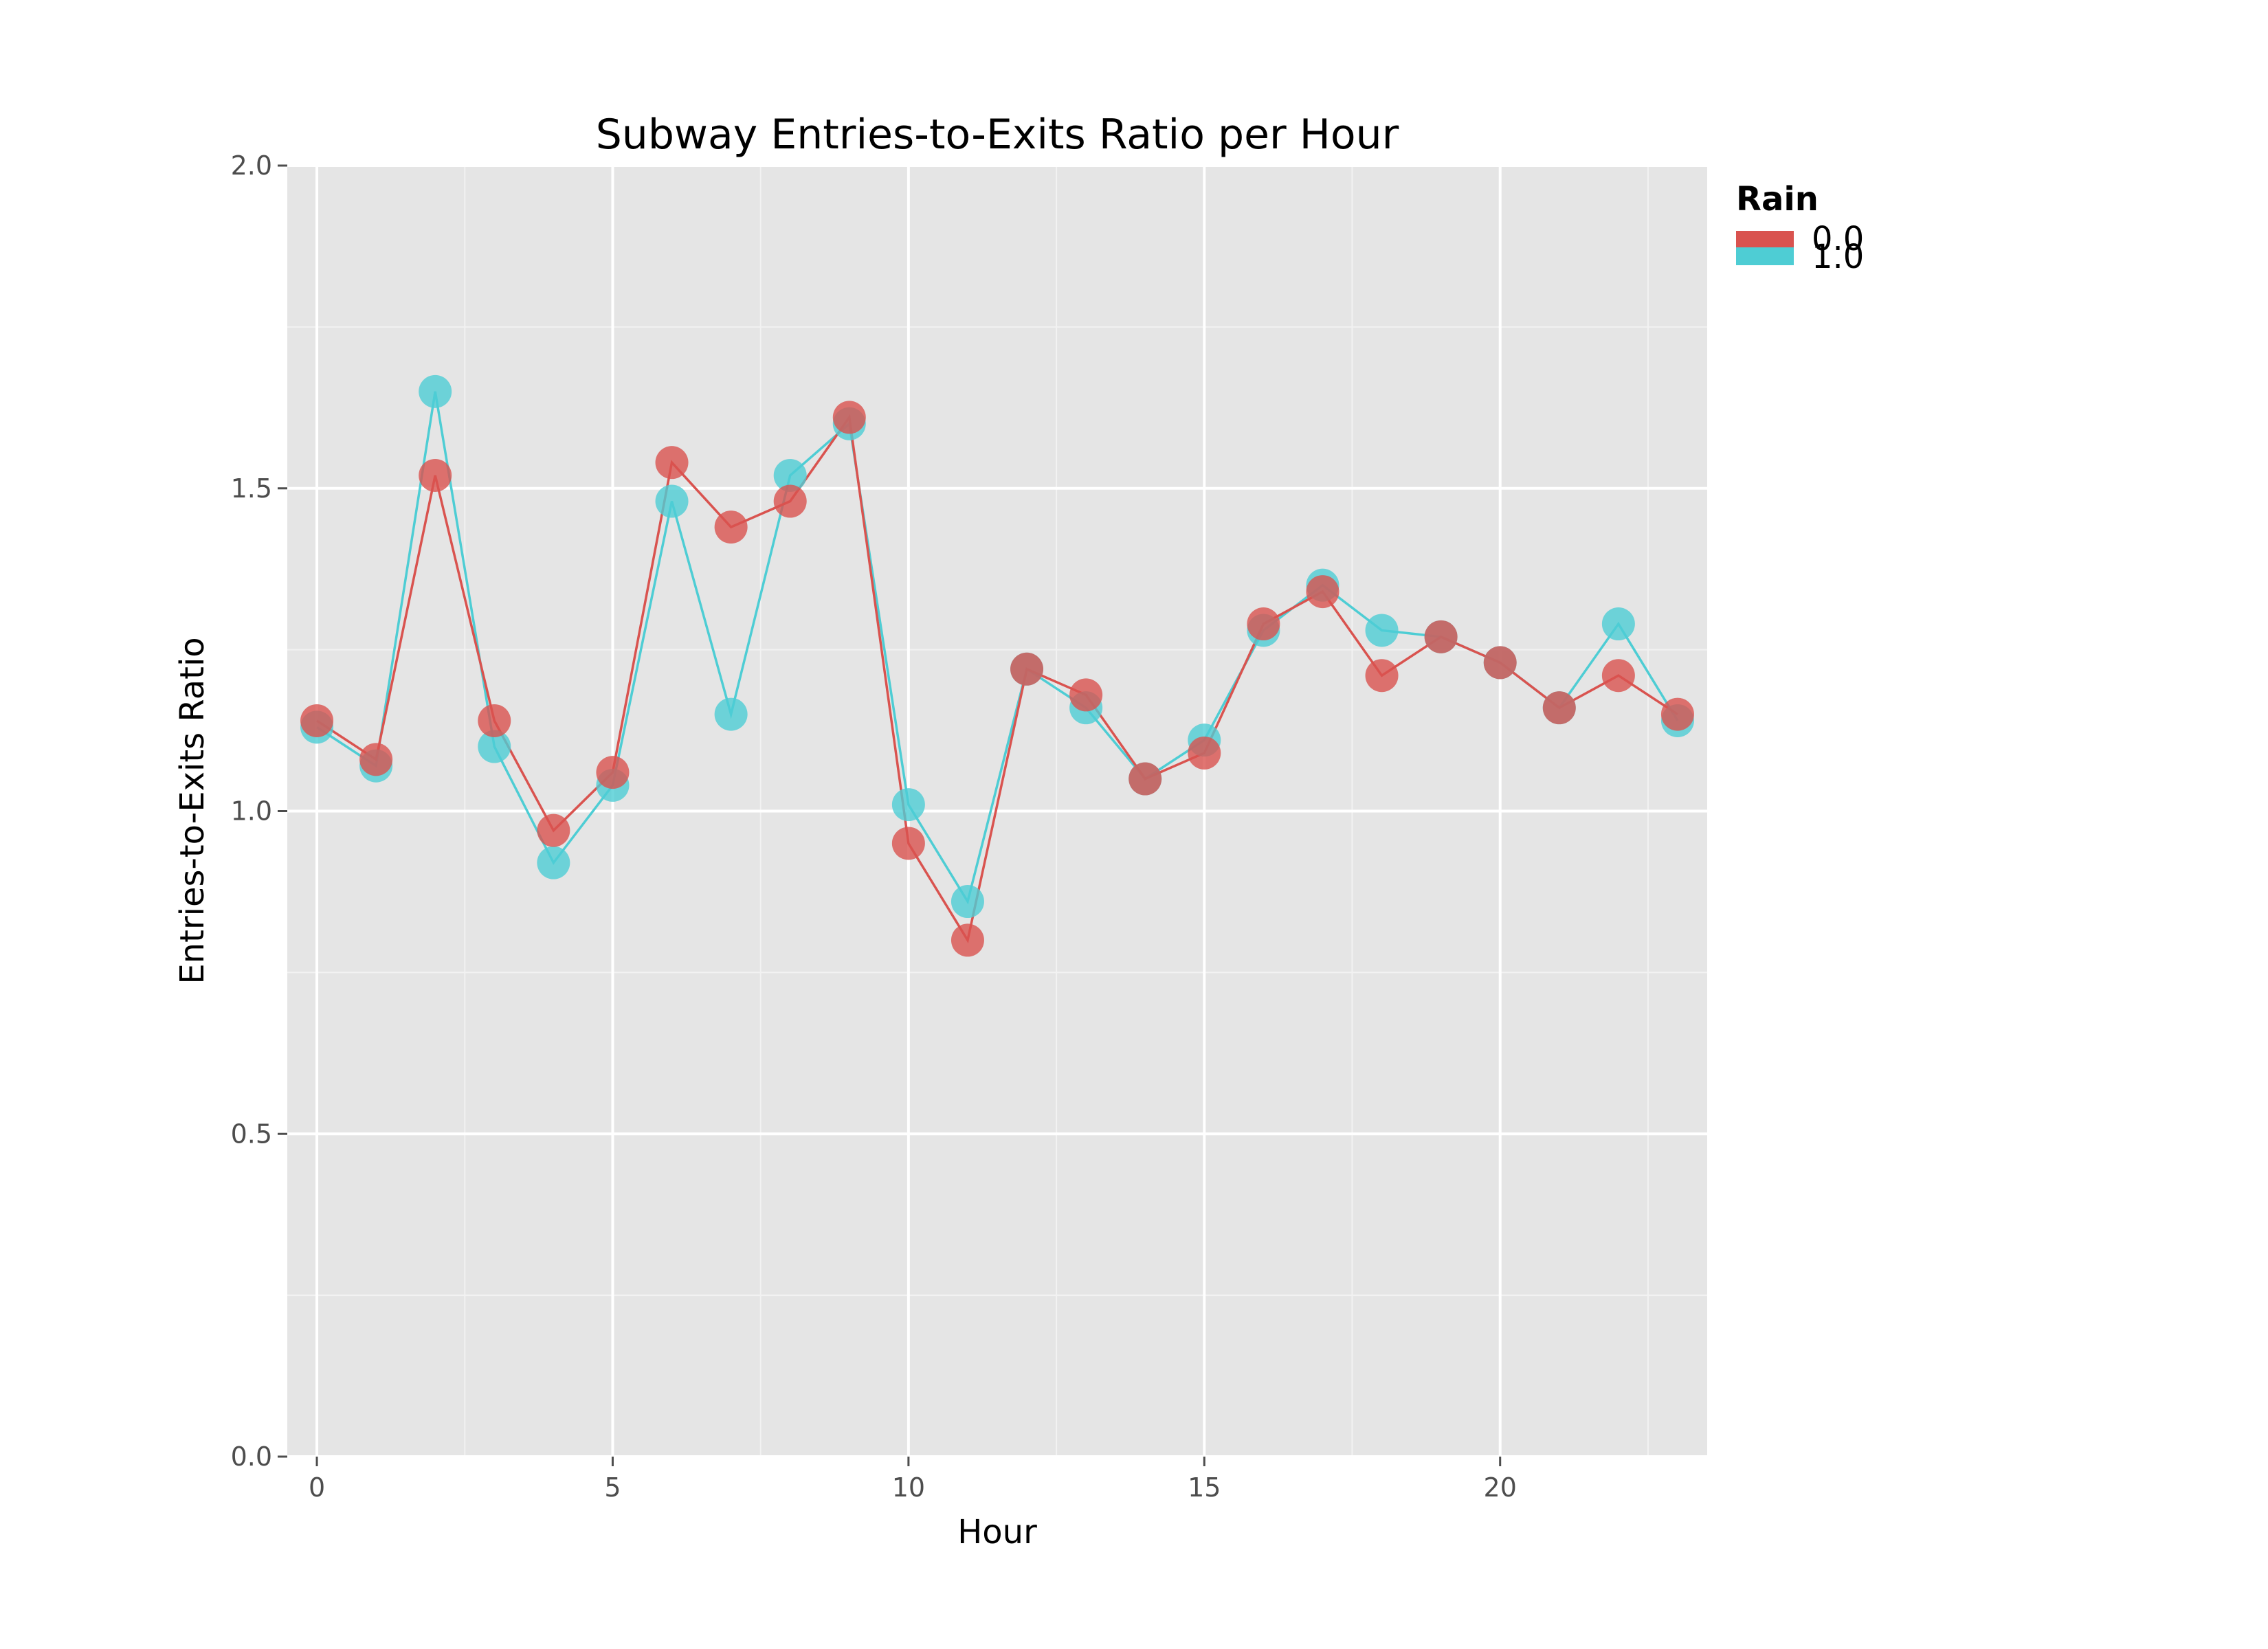 The height and width of the screenshot is (1649, 2268). What do you see at coordinates (252, 488) in the screenshot?
I see `y-tick-label: 1.5` at bounding box center [252, 488].